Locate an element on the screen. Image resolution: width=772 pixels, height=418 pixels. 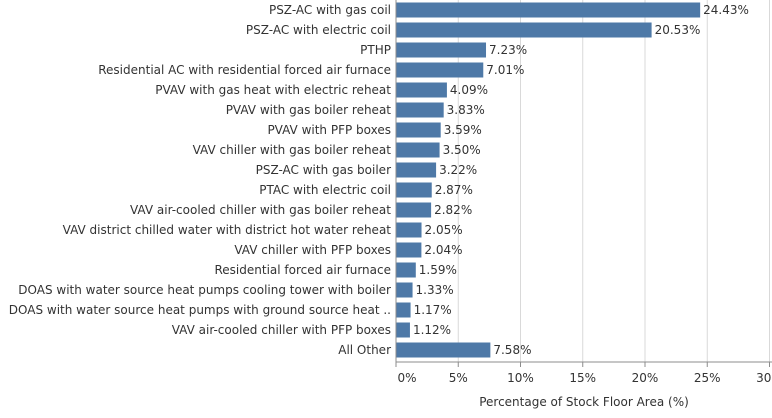
value-label: 1.59% is located at coordinates (438, 270).